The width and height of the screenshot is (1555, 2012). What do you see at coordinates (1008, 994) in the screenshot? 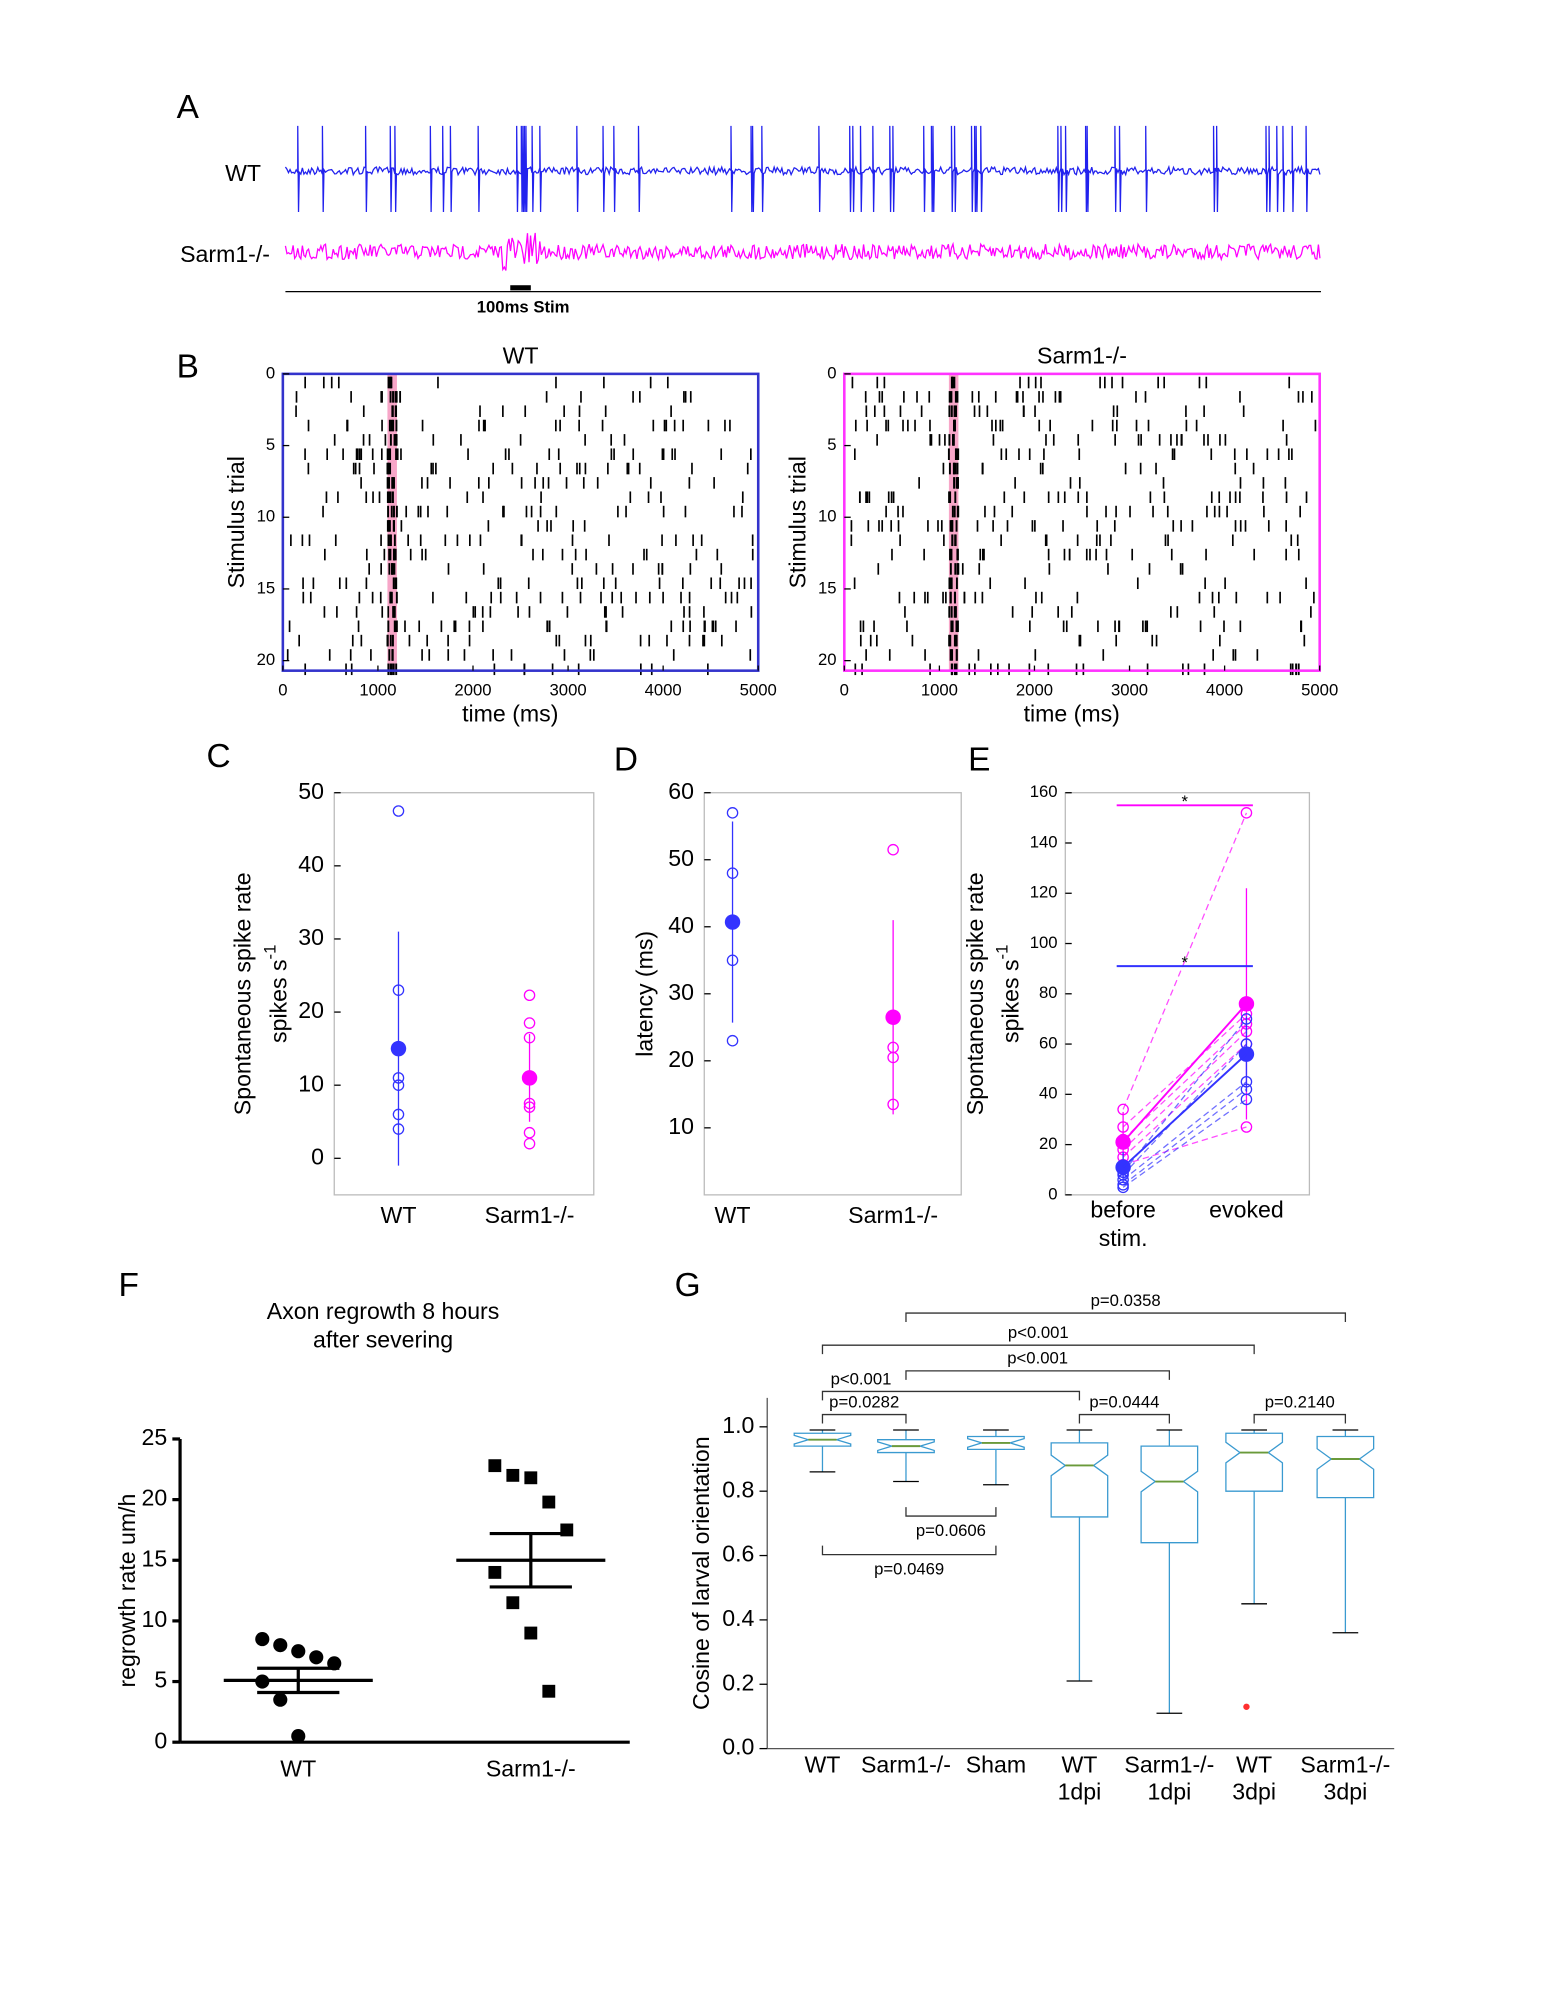
I see `y-axis-label: spikes s-1` at bounding box center [1008, 994].